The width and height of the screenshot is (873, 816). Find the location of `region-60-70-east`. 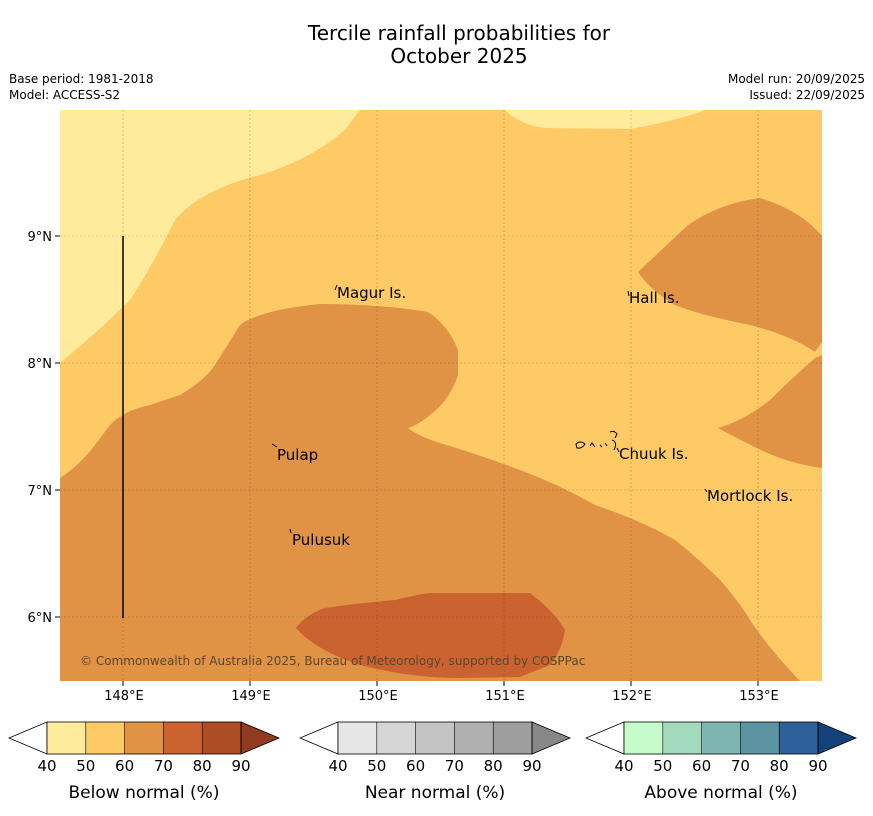

region-60-70-east is located at coordinates (770, 411).